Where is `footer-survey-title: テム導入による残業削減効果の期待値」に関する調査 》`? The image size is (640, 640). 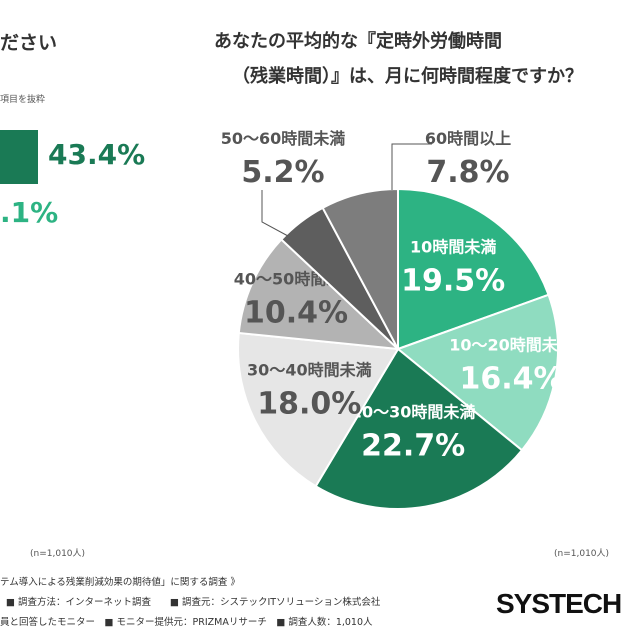
footer-survey-title: テム導入による残業削減効果の期待値」に関する調査 》 is located at coordinates (120, 582).